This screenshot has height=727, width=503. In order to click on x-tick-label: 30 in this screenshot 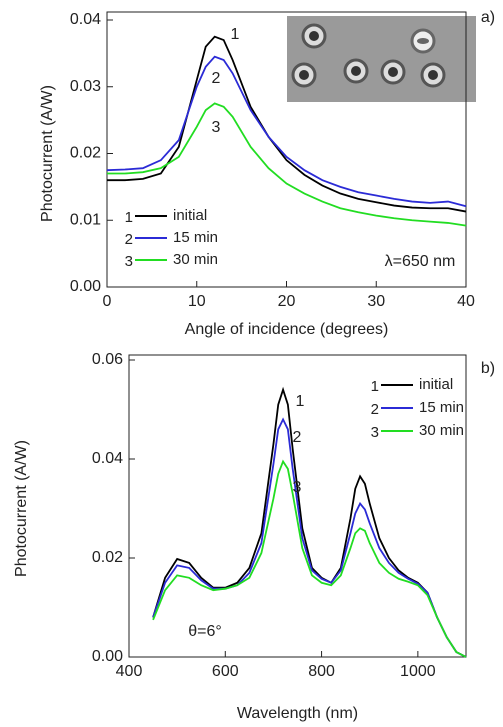, I will do `click(376, 301)`.